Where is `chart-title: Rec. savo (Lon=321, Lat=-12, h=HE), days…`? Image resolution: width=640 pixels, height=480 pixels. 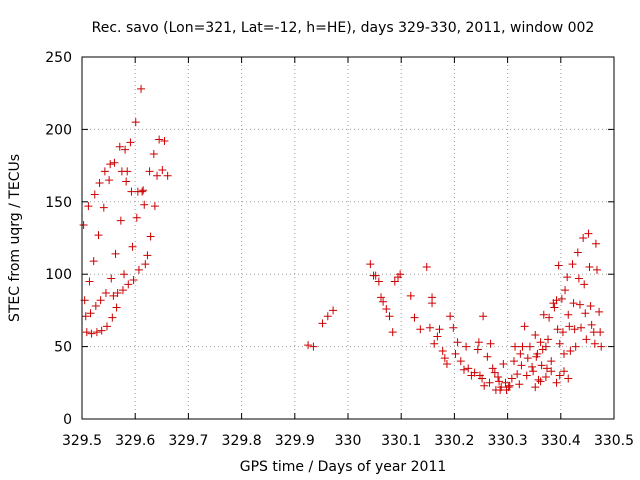 chart-title: Rec. savo (Lon=321, Lat=-12, h=HE), days… is located at coordinates (343, 28).